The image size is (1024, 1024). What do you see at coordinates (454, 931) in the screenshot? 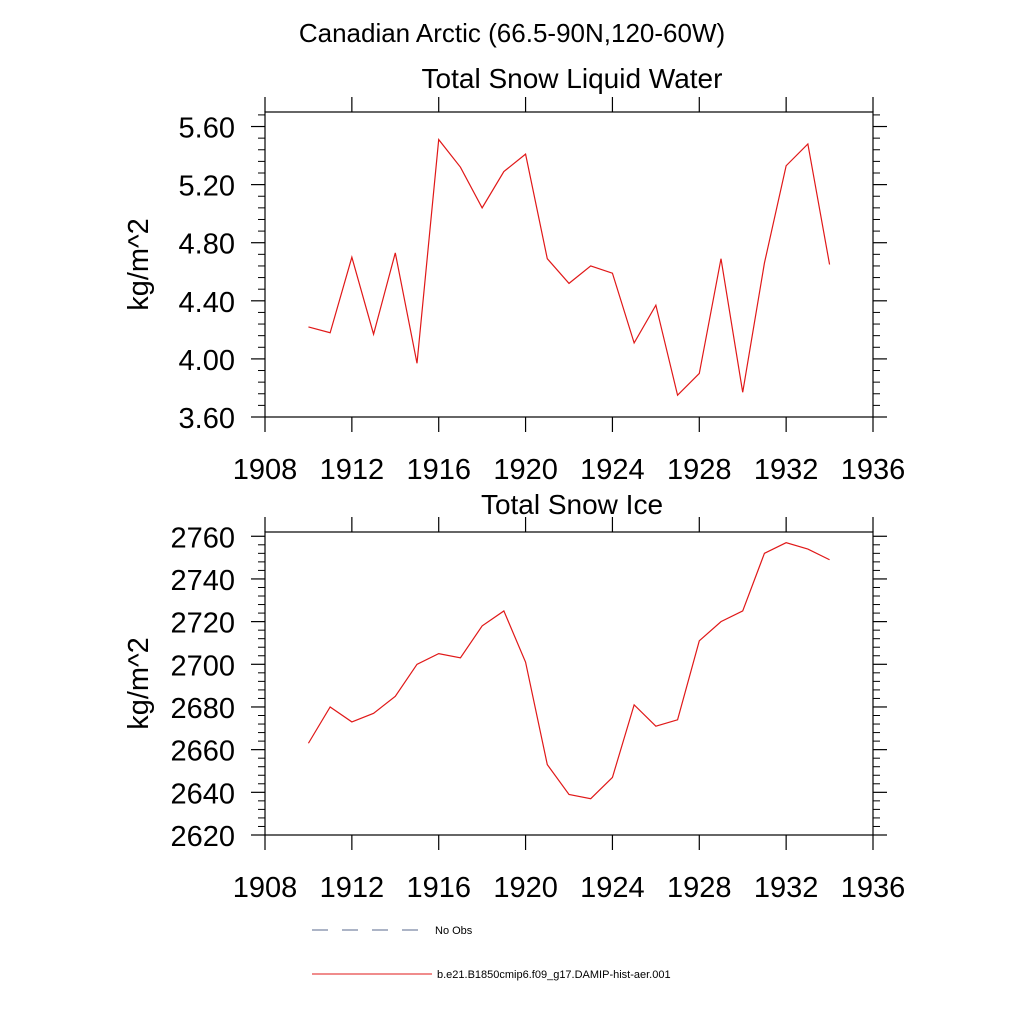
I see `legend-label: No Obs` at bounding box center [454, 931].